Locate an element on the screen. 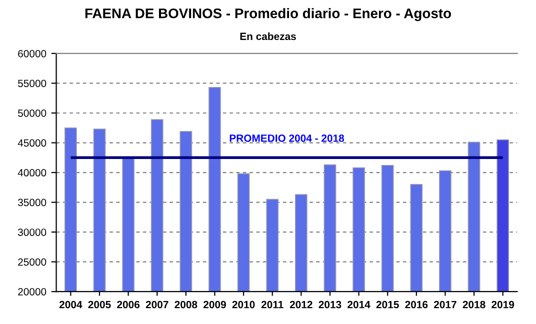  y-tick-label: 35000 is located at coordinates (32, 202).